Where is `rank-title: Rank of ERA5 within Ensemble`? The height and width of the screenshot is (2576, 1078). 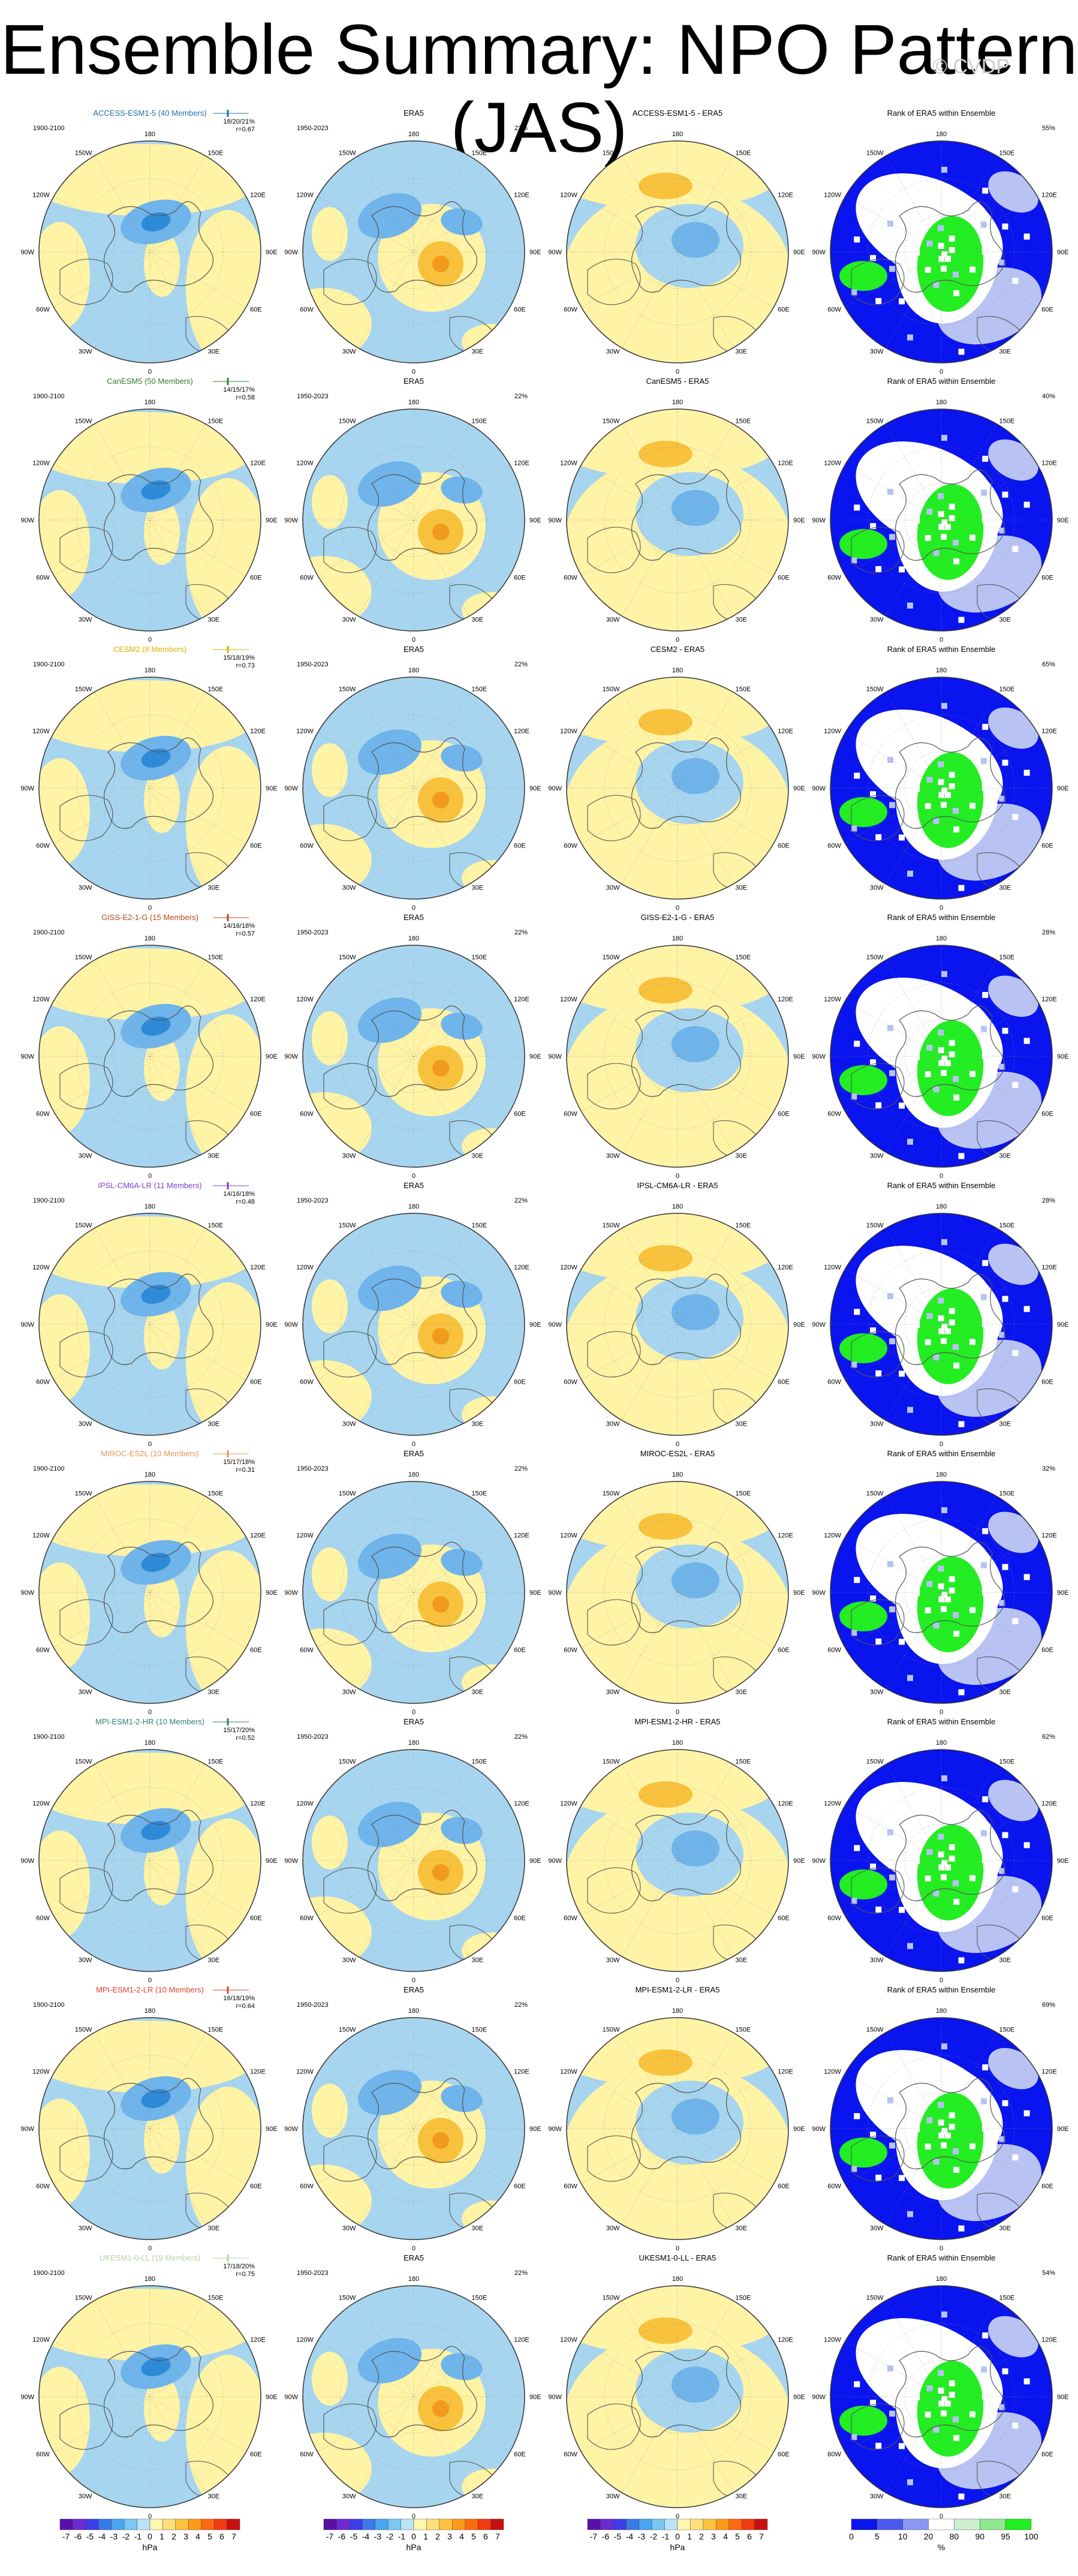
rank-title: Rank of ERA5 within Ensemble is located at coordinates (941, 1990).